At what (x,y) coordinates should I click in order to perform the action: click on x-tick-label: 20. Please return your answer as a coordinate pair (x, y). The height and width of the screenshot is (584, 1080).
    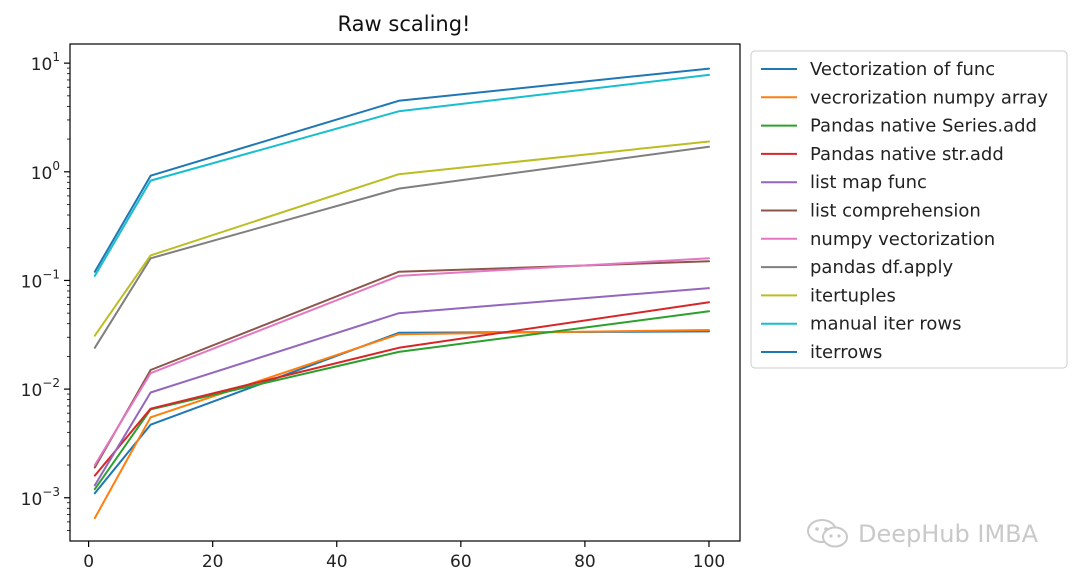
    Looking at the image, I should click on (213, 562).